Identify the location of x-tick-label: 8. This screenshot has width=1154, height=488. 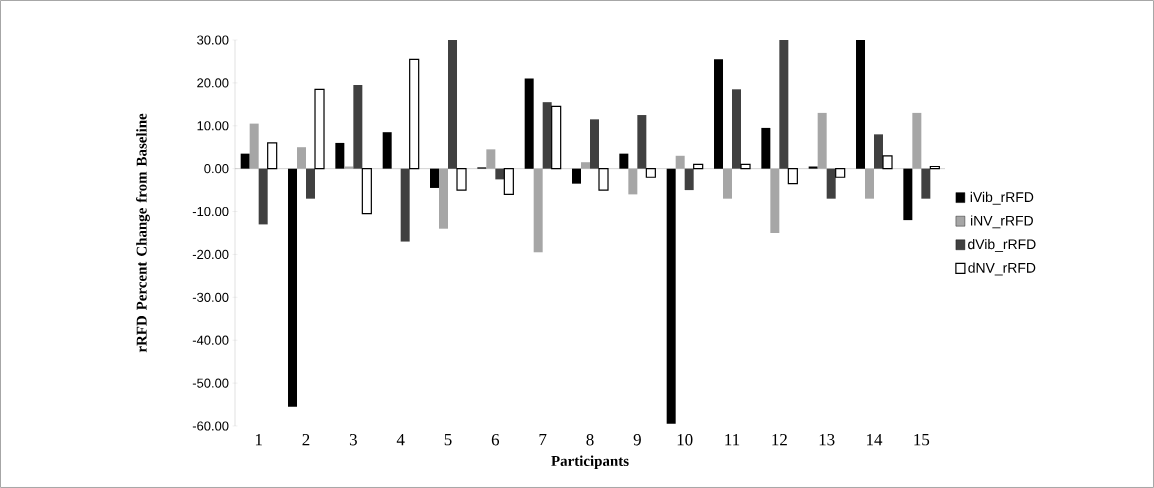
(590, 440).